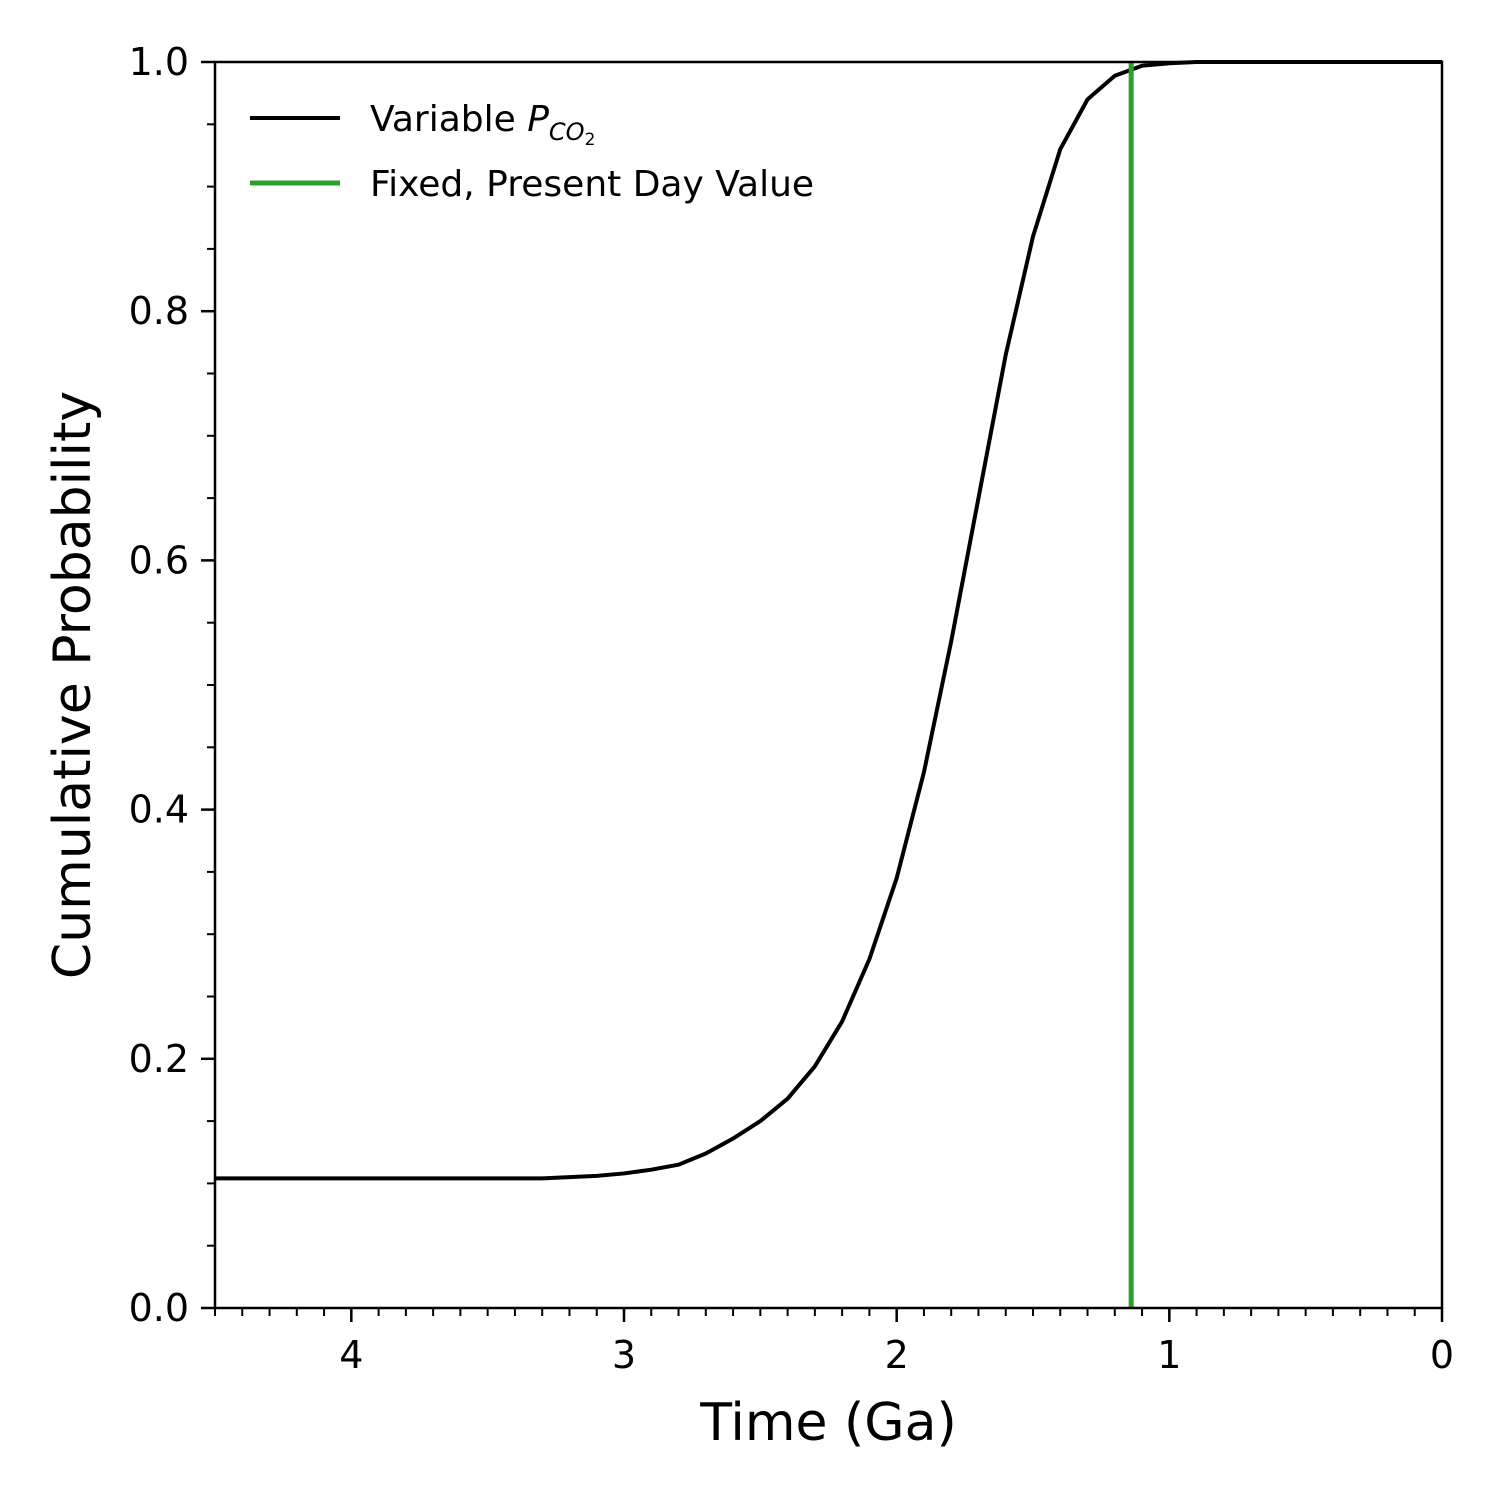  What do you see at coordinates (567, 132) in the screenshot?
I see `legend-label-variable-subscript: CO` at bounding box center [567, 132].